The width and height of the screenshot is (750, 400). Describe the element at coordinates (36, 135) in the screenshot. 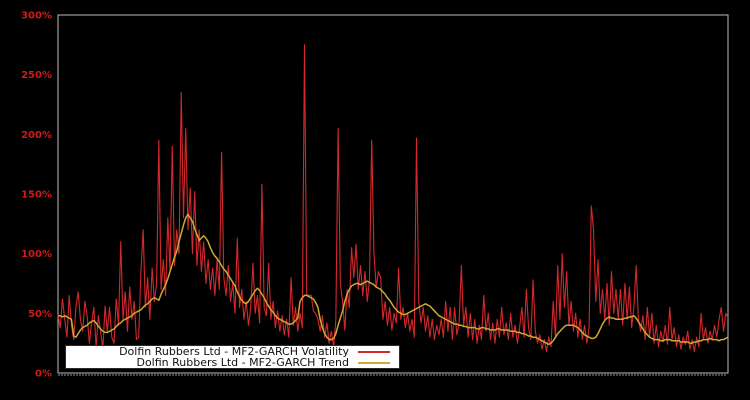

I see `y-tick-label: 200%` at that location.